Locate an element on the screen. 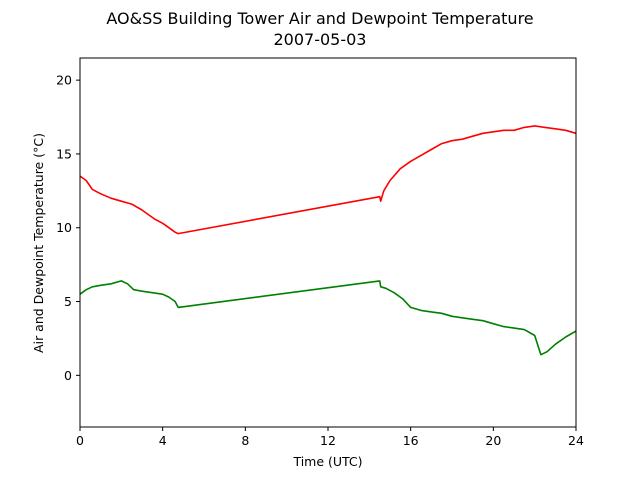 The width and height of the screenshot is (640, 480). x-tick-label: 12 is located at coordinates (328, 440).